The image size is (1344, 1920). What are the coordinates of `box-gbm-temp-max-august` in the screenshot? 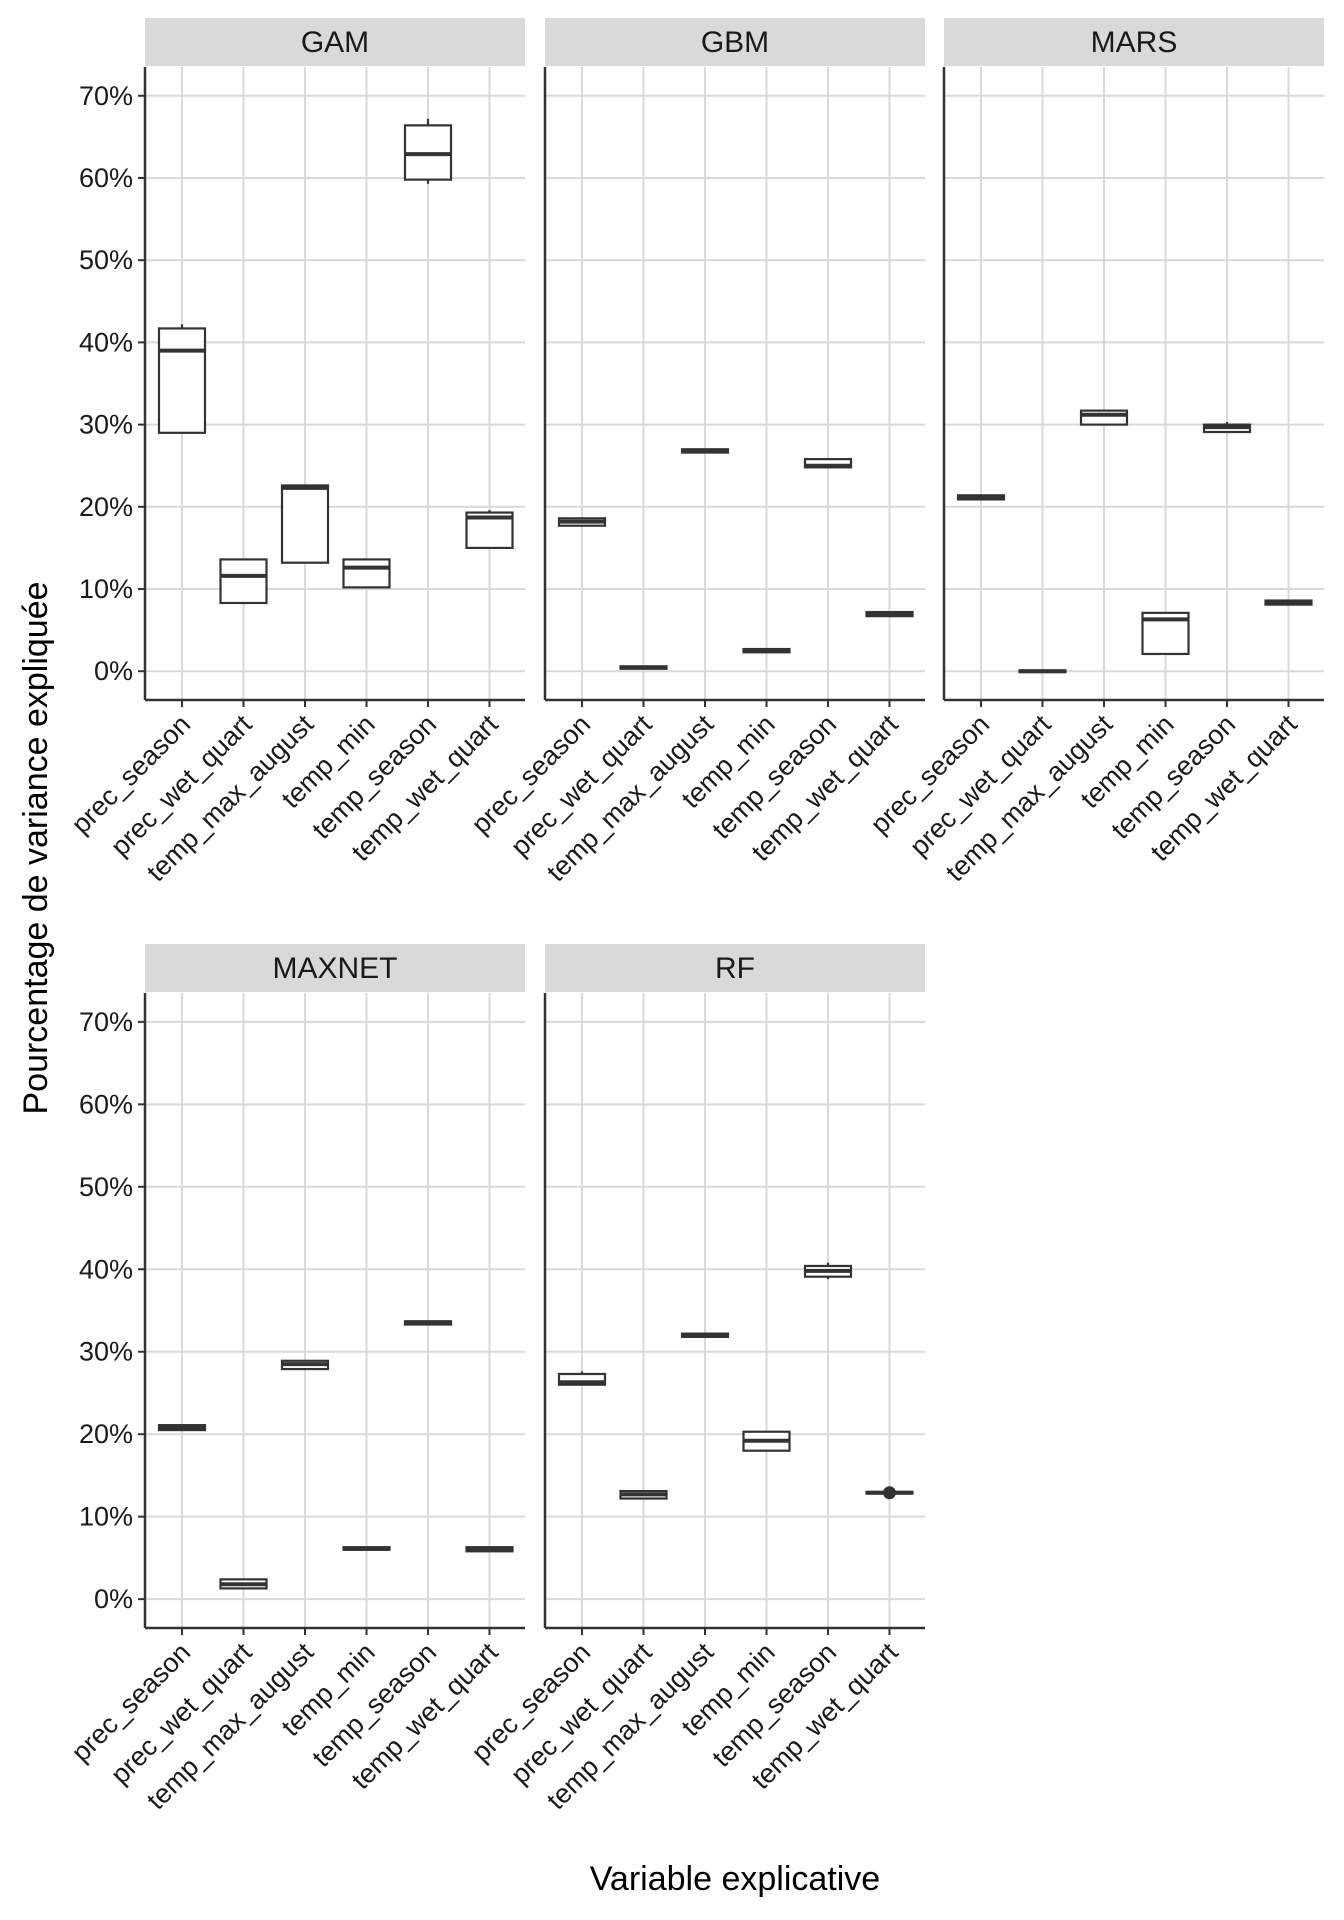 It's located at (705, 451).